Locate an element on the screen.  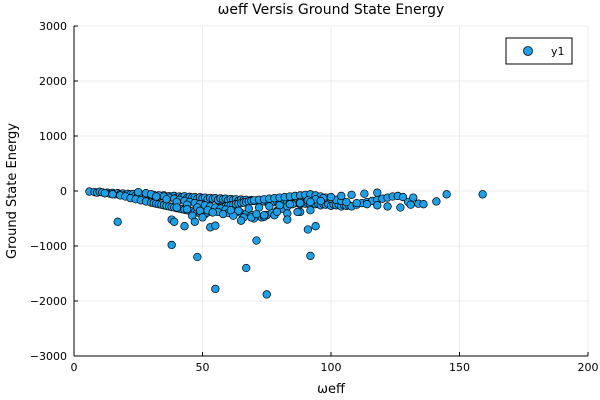
legend-entry-y1: y1 is located at coordinates (558, 51).